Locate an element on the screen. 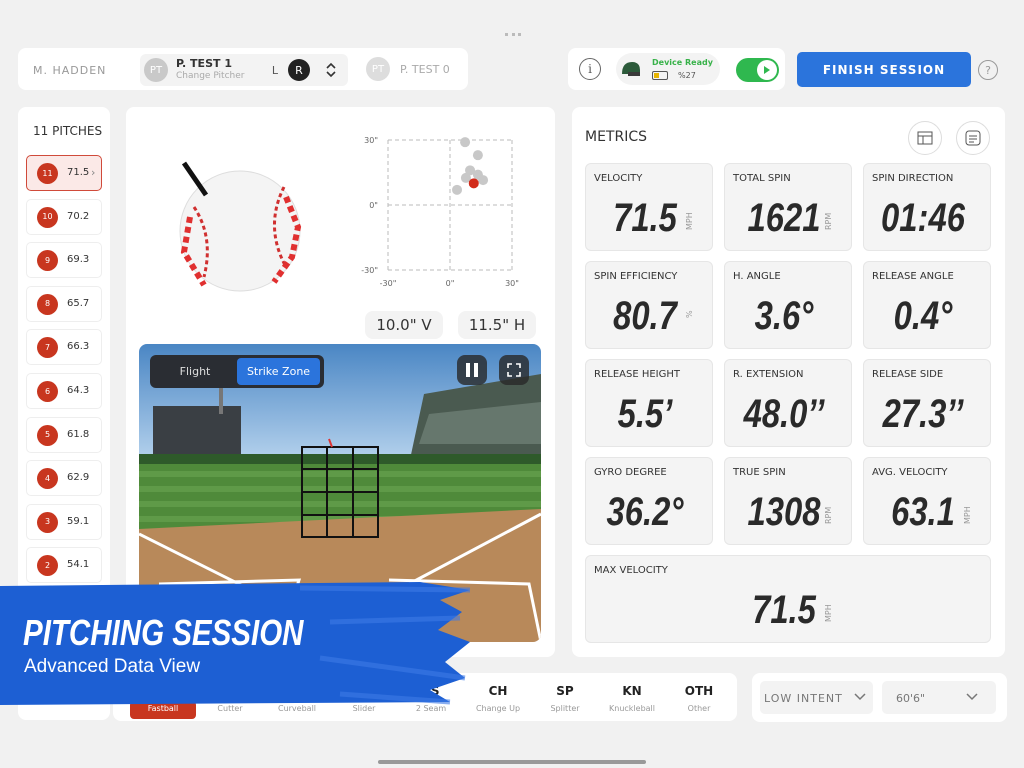  pitch-item: 4 62.9 is located at coordinates (64, 478).